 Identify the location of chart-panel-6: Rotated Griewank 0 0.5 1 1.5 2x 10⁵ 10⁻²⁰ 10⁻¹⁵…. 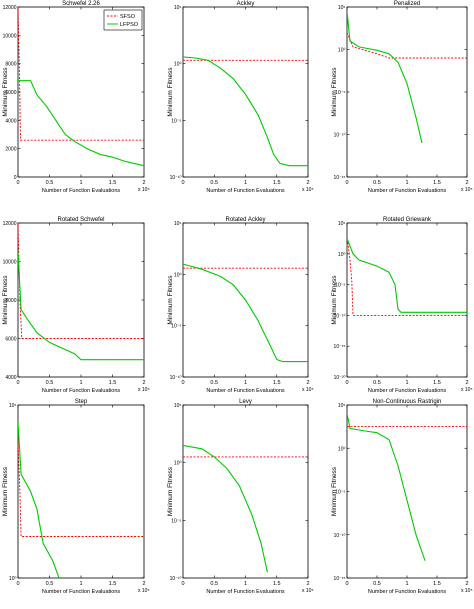
(402, 305).